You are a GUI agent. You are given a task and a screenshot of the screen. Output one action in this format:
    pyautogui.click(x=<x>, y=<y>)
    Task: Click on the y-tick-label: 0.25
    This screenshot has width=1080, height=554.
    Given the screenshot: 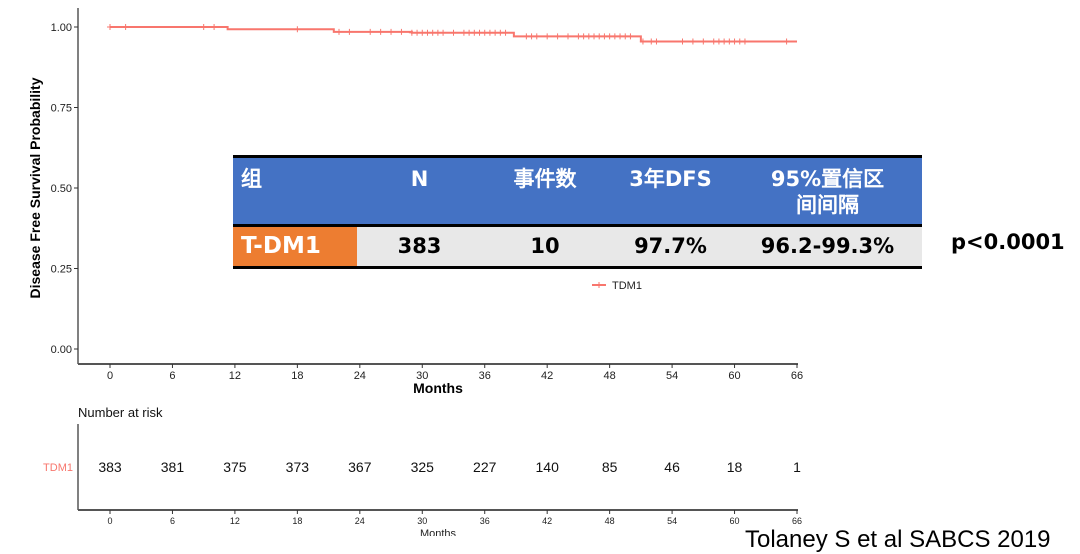 What is the action you would take?
    pyautogui.click(x=61, y=270)
    